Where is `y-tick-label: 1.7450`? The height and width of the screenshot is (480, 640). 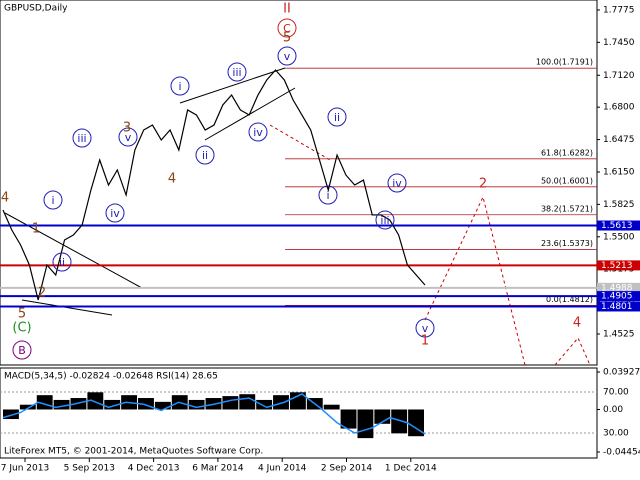
y-tick-label: 1.7450 is located at coordinates (619, 43).